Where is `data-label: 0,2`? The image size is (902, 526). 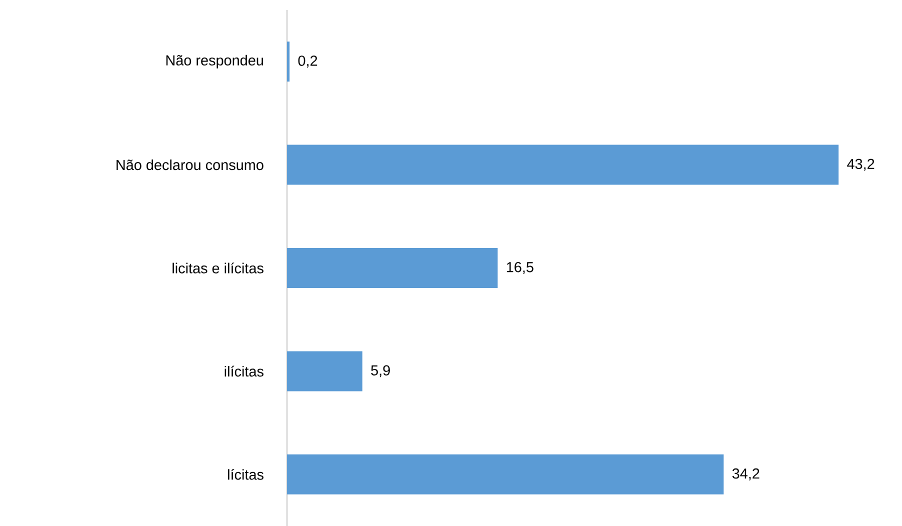
data-label: 0,2 is located at coordinates (308, 62).